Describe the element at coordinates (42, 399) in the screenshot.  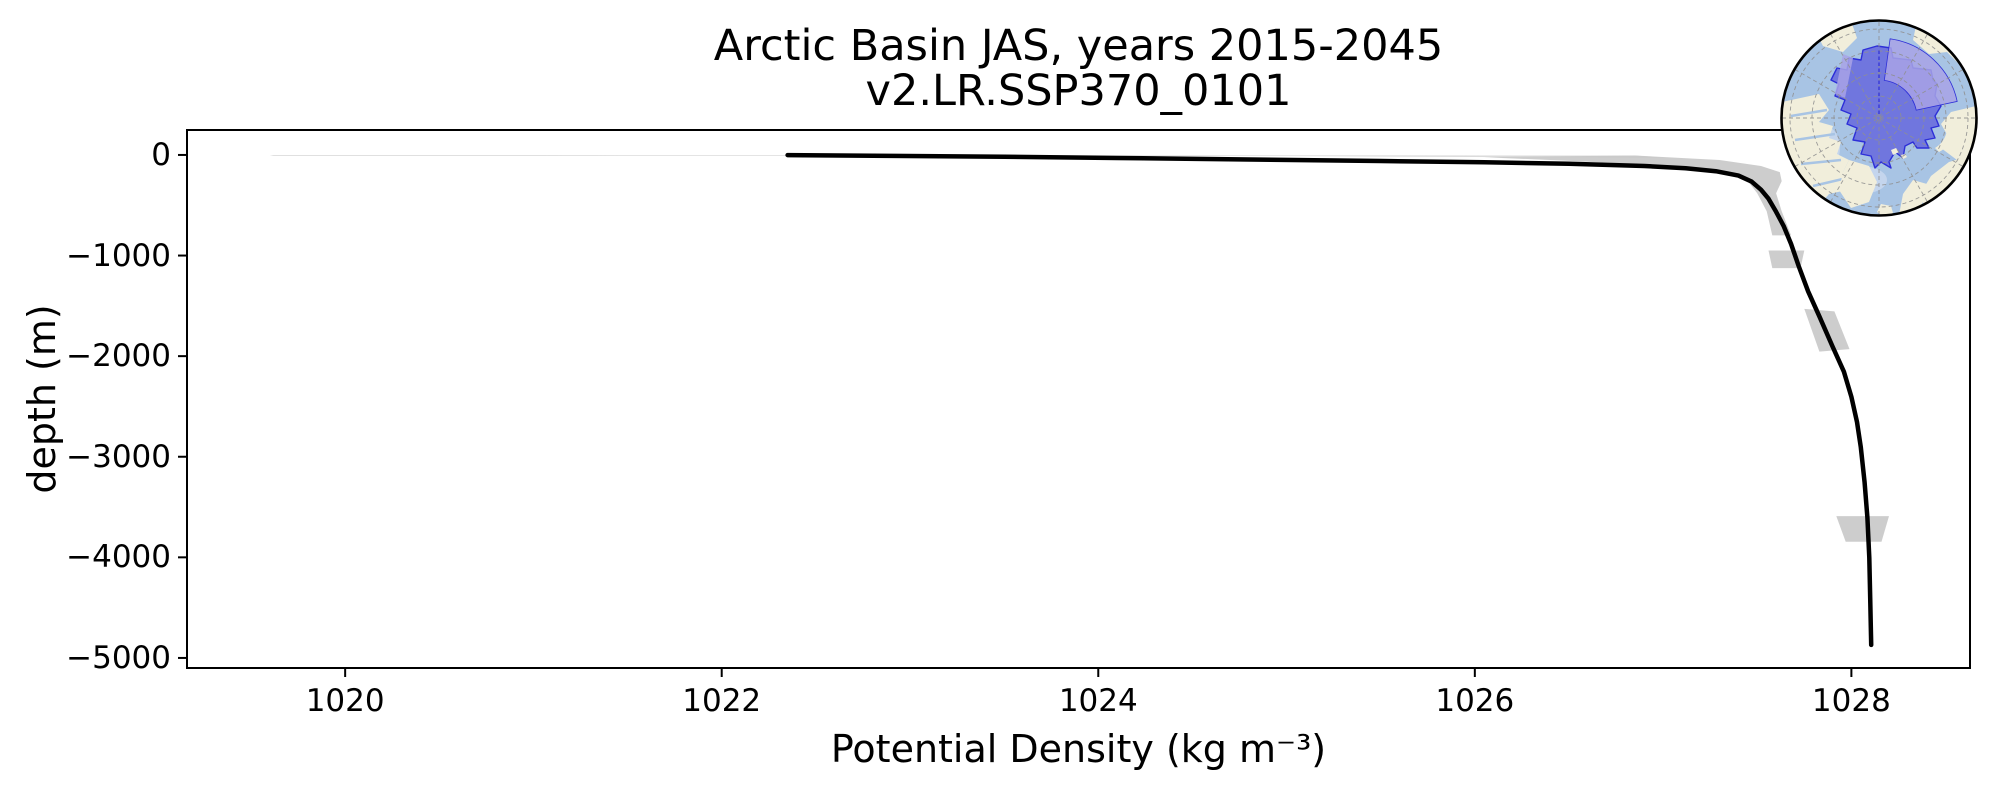
I see `y-axis-label: depth (m)` at that location.